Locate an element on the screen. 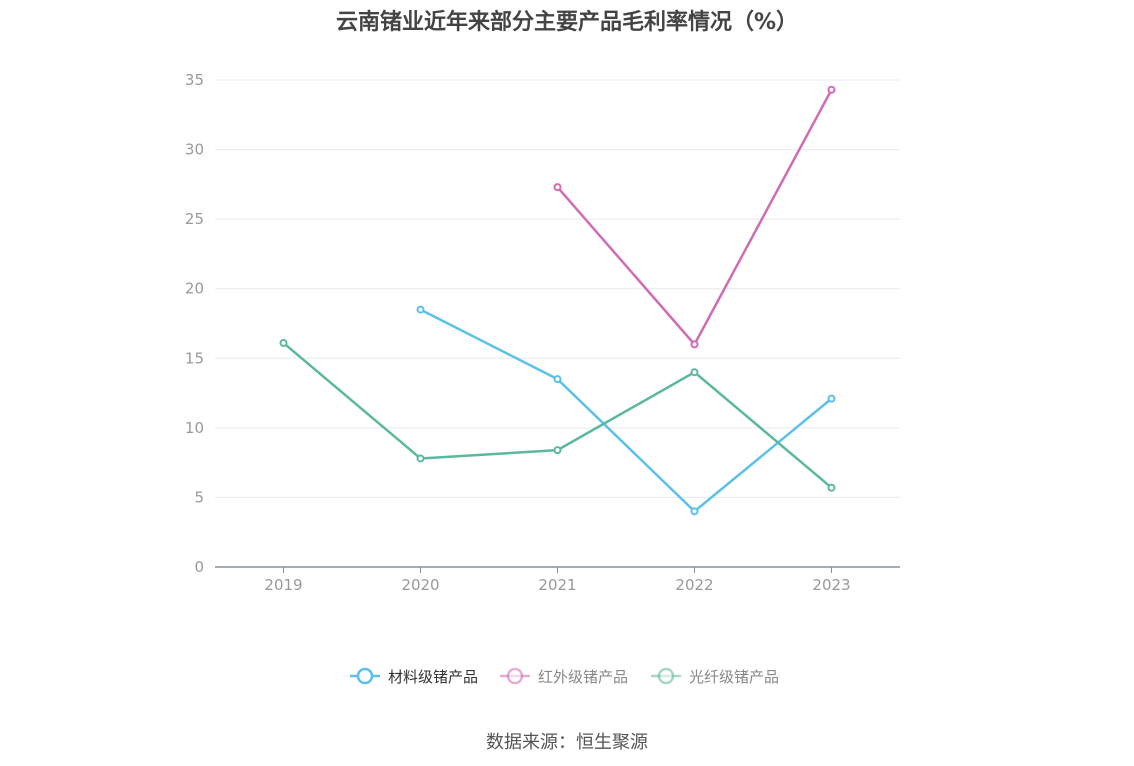 The height and width of the screenshot is (766, 1134). x-tick-label: 2021 is located at coordinates (557, 585).